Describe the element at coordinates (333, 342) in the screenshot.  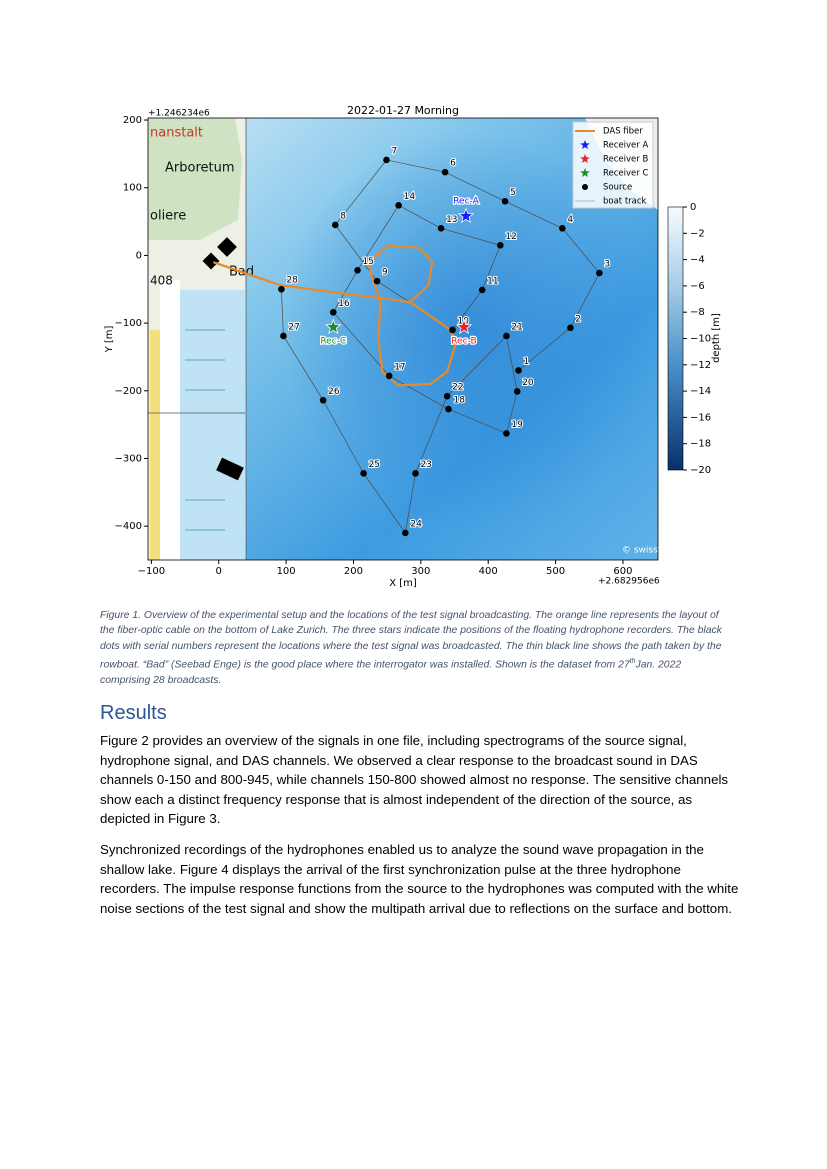
I see `receiver-label: Rec-C` at that location.